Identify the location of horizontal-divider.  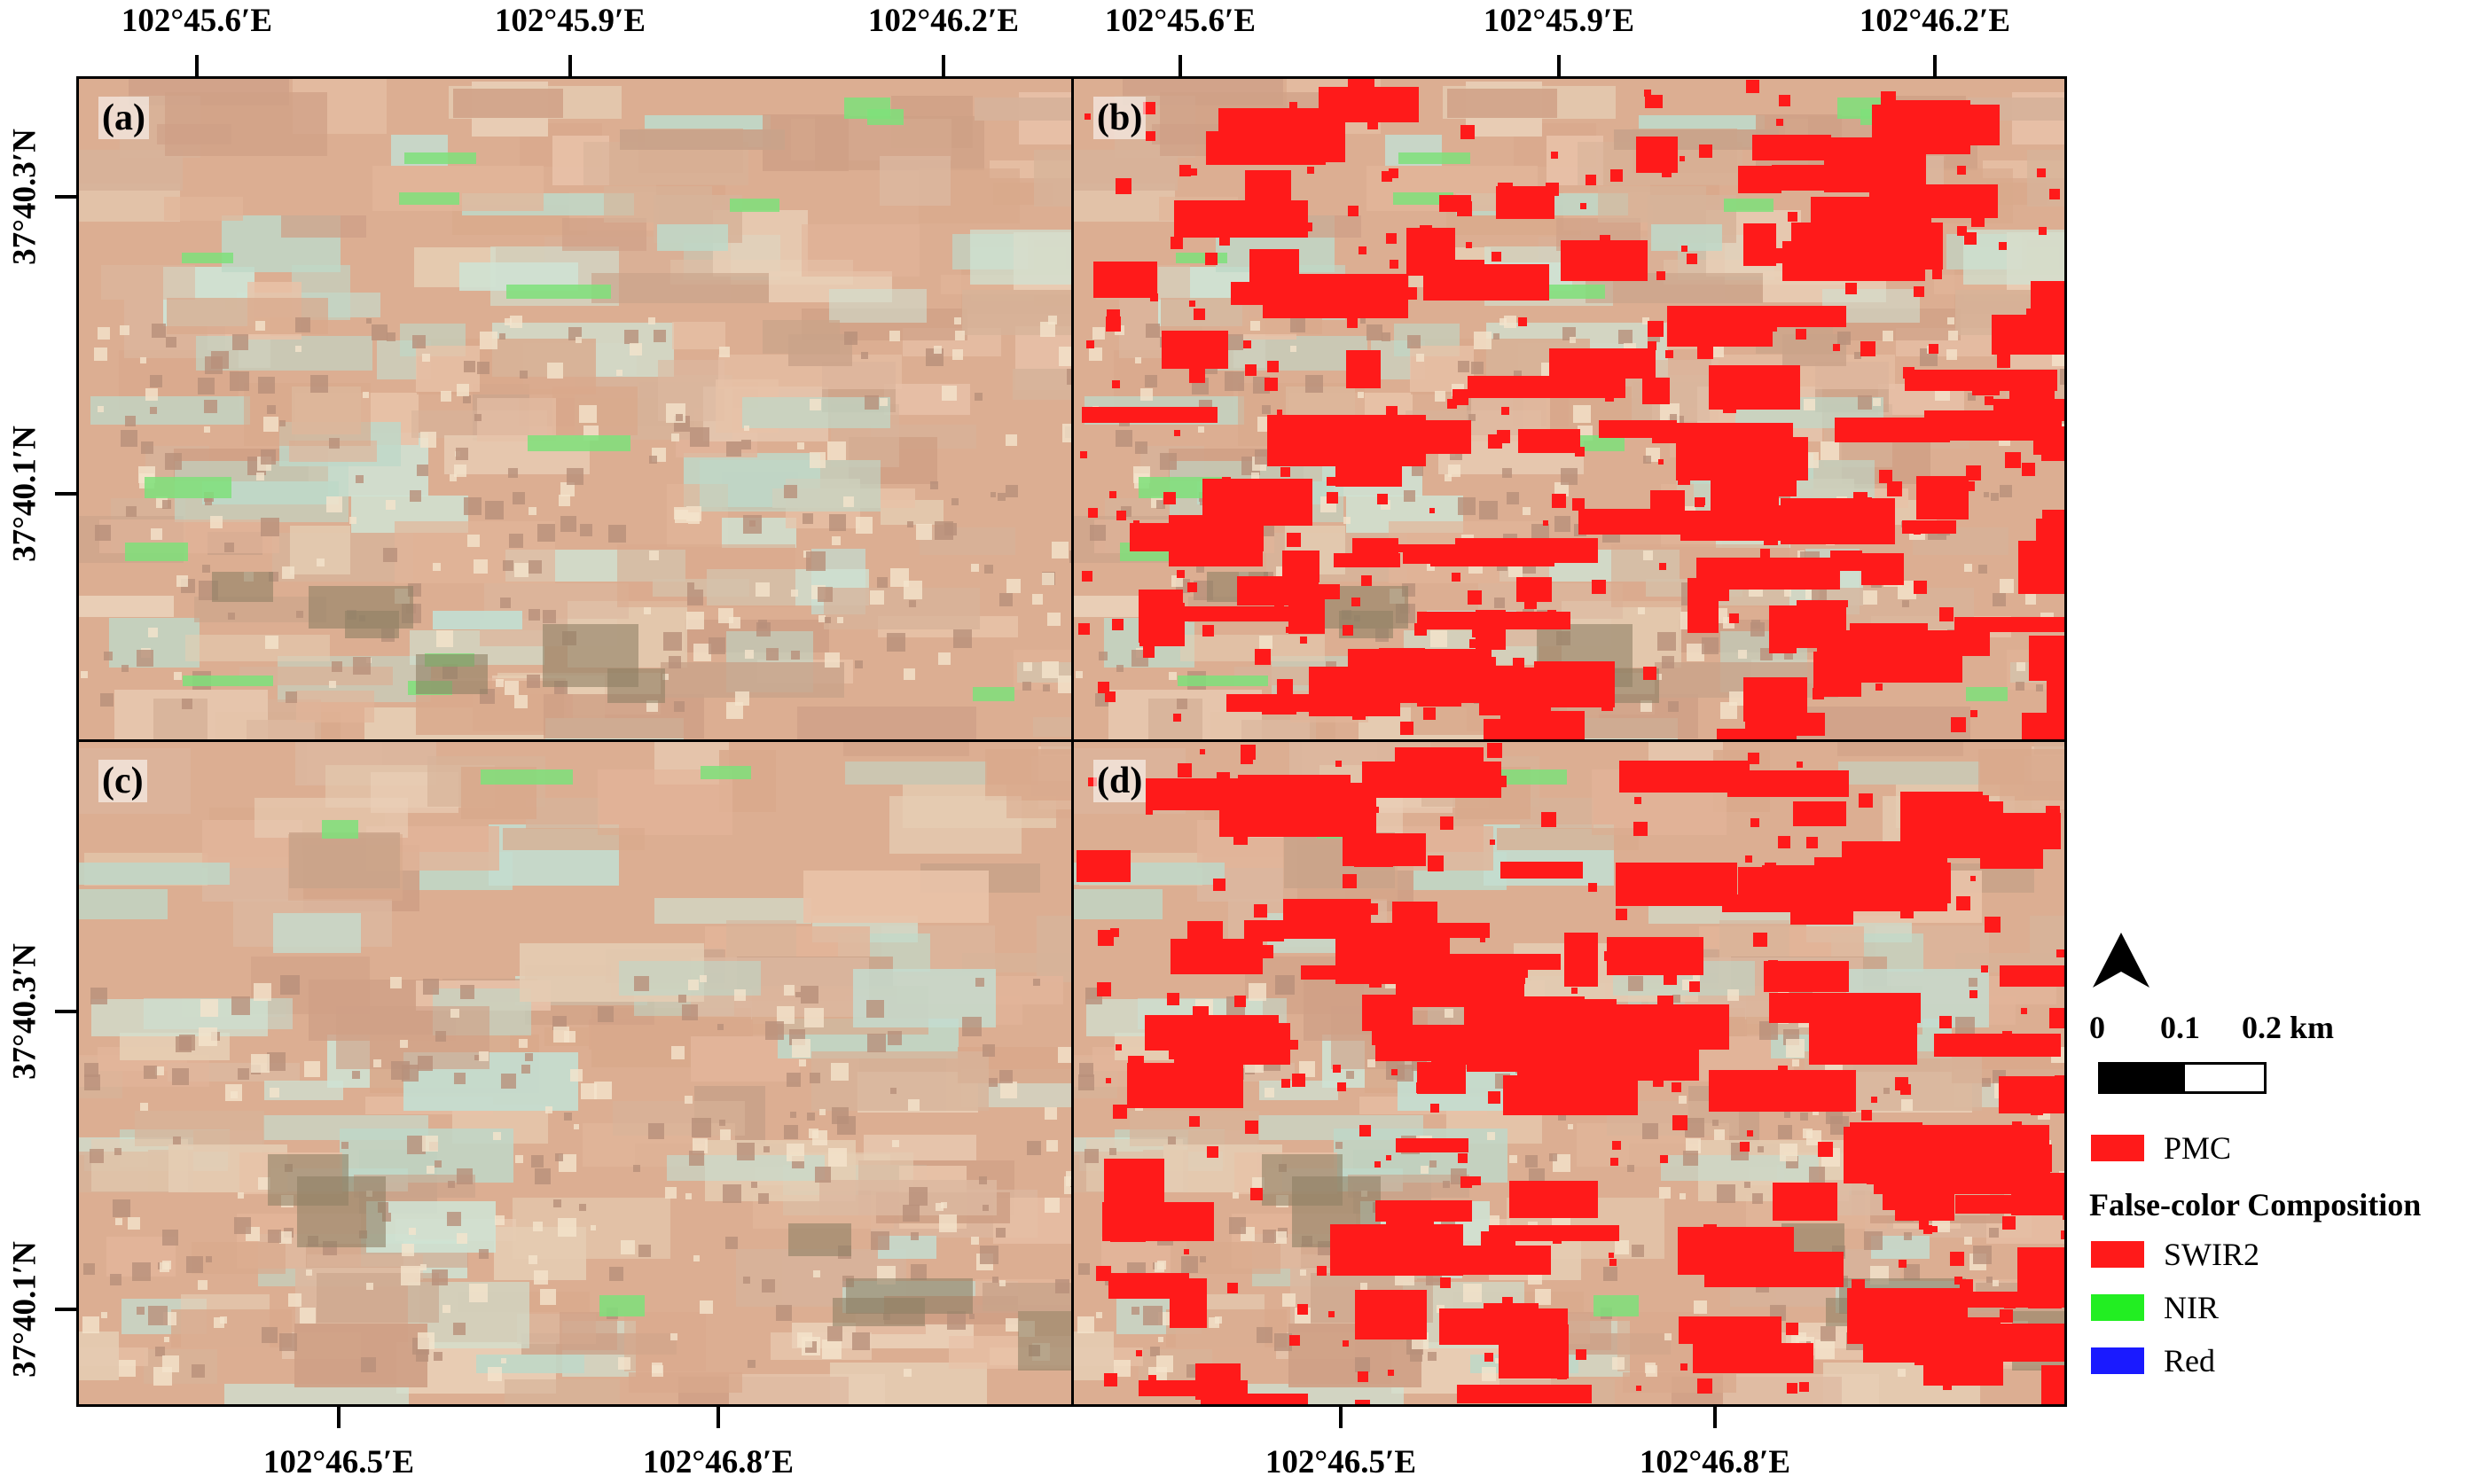
(1071, 740).